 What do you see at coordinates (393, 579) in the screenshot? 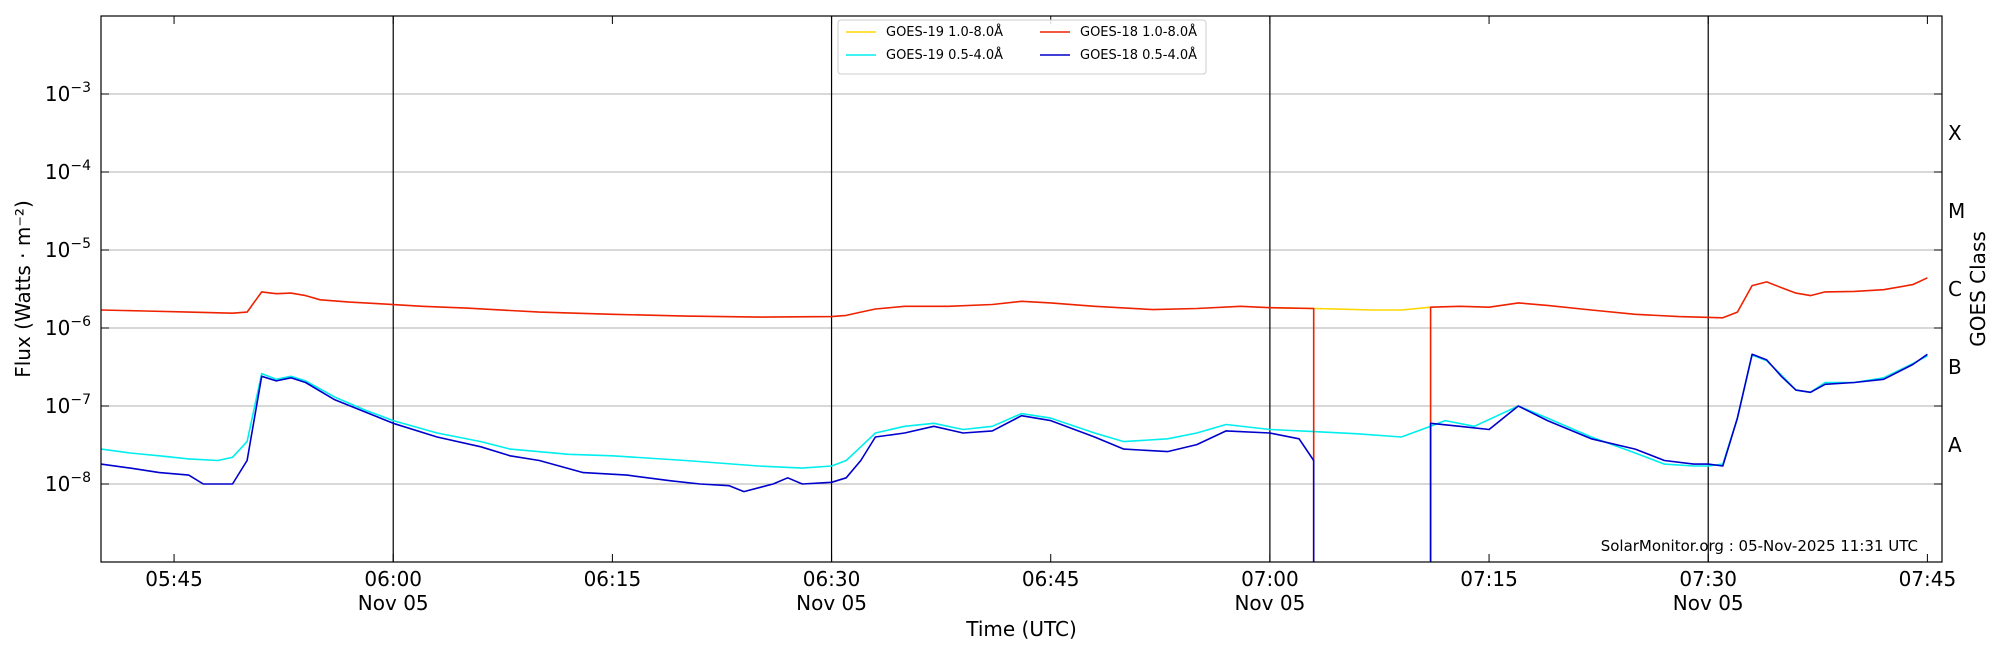
I see `x-tick-label: 06:00` at bounding box center [393, 579].